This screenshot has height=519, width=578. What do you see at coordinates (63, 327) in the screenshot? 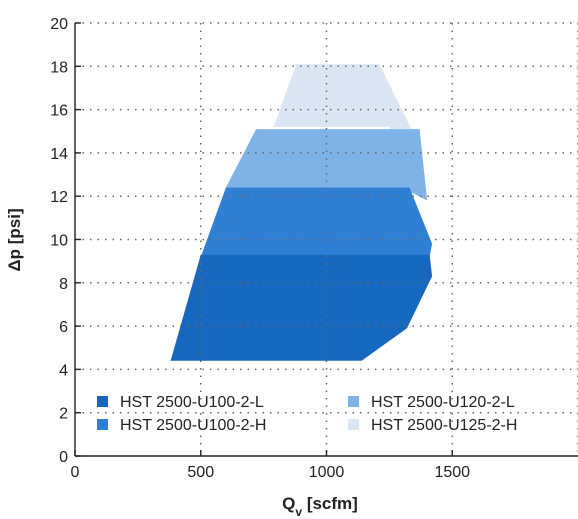
I see `y-tick-label: 6` at bounding box center [63, 327].